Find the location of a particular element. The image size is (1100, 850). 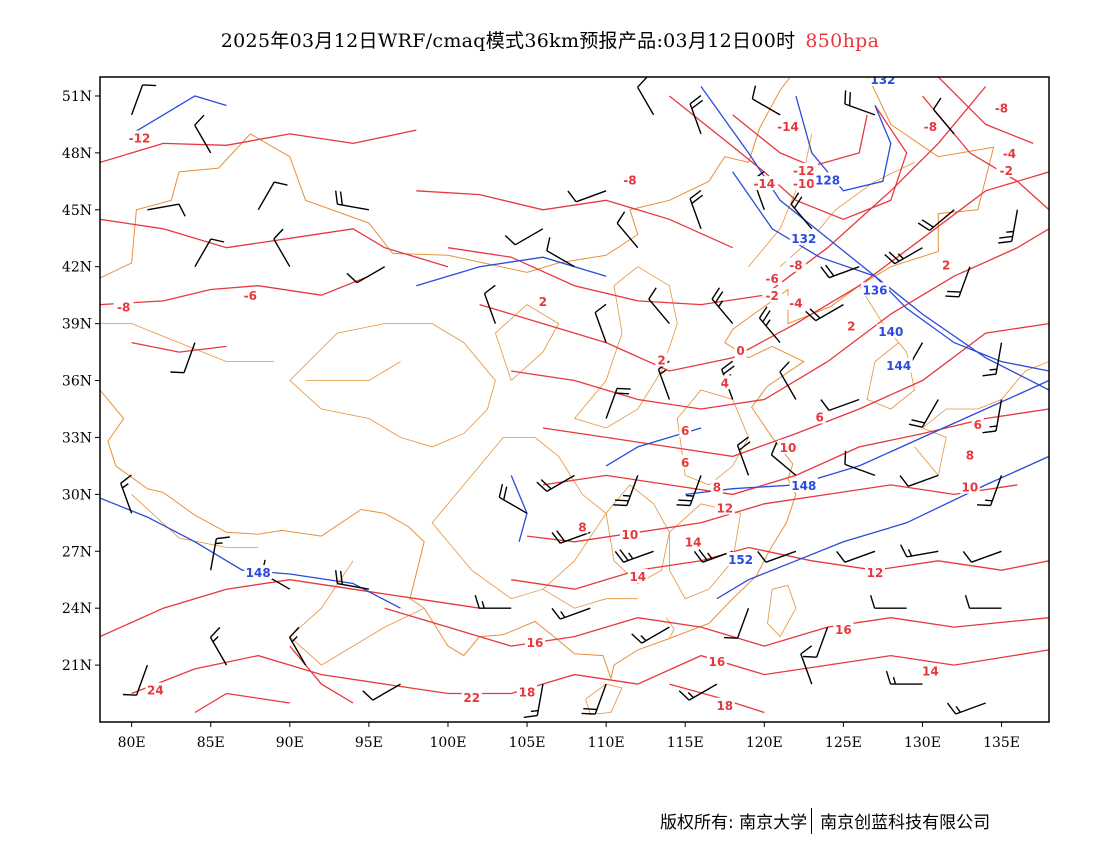

geopotential-label-bg is located at coordinates (258, 572).